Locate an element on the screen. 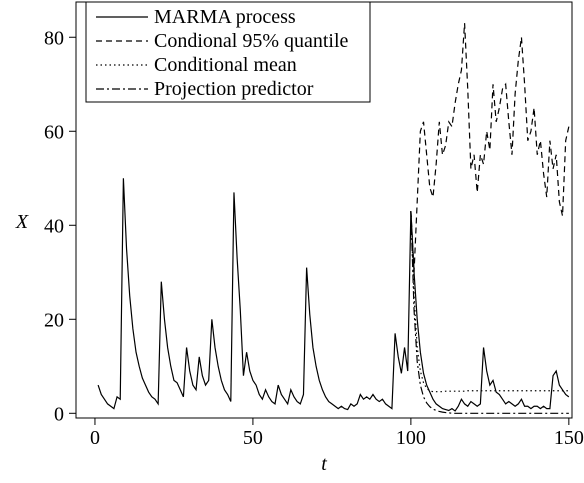 This screenshot has height=483, width=584. legend-label: Conditional mean is located at coordinates (225, 65).